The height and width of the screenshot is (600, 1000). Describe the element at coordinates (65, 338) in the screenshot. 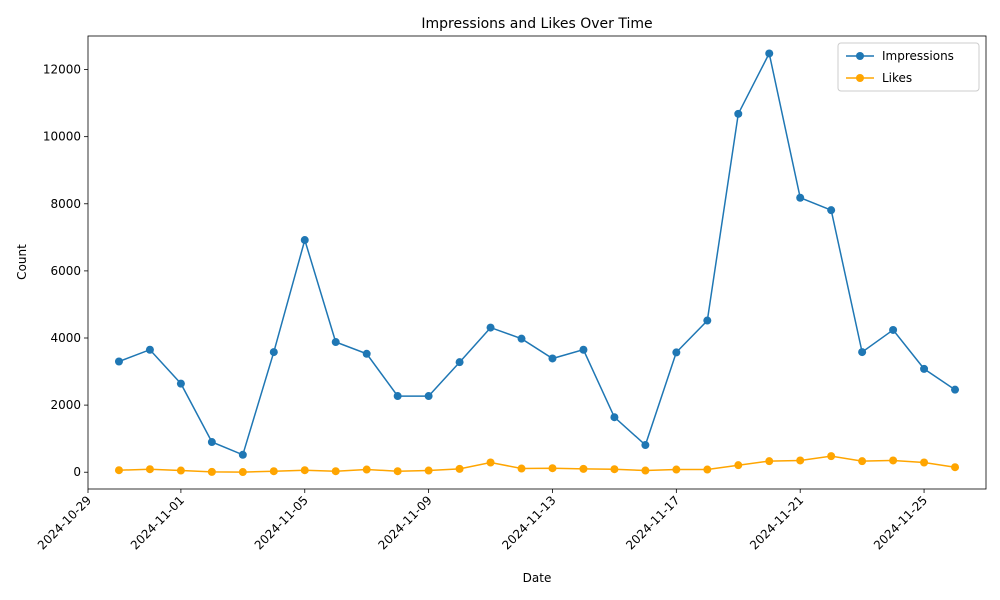

I see `y-tick-label: 4000` at that location.